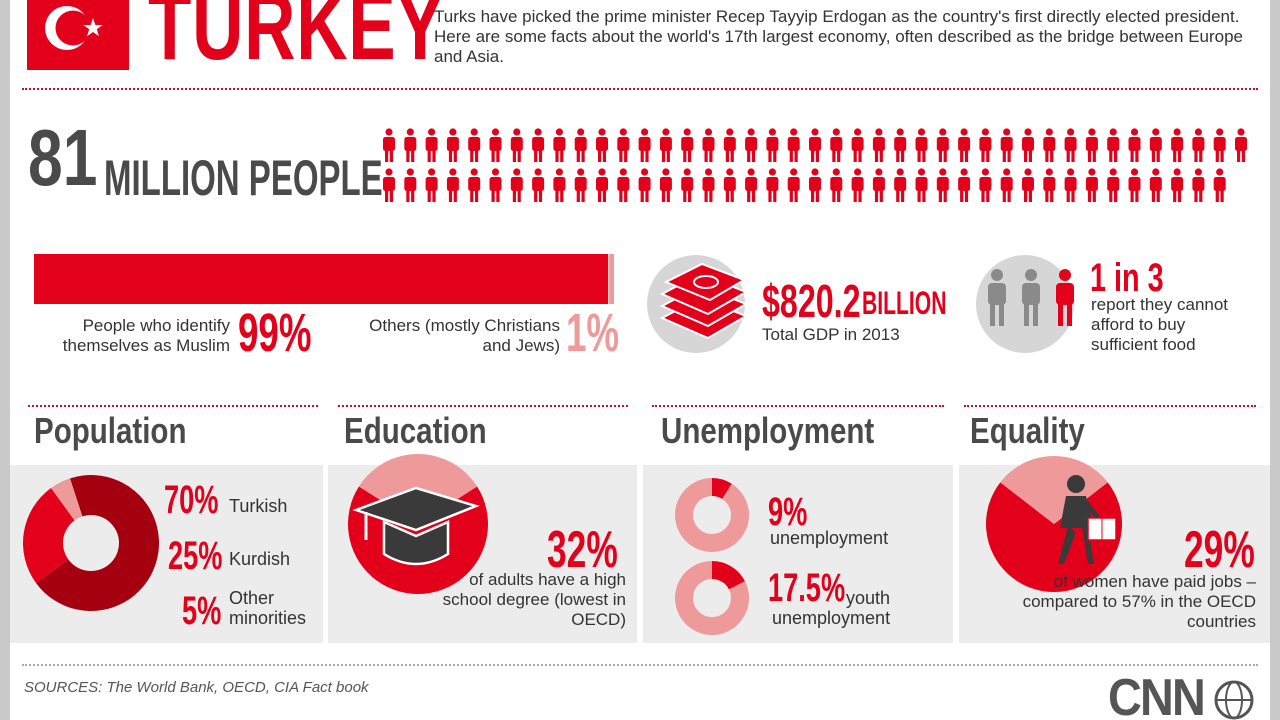 The image size is (1280, 720). Describe the element at coordinates (611, 279) in the screenshot. I see `bar-other` at that location.